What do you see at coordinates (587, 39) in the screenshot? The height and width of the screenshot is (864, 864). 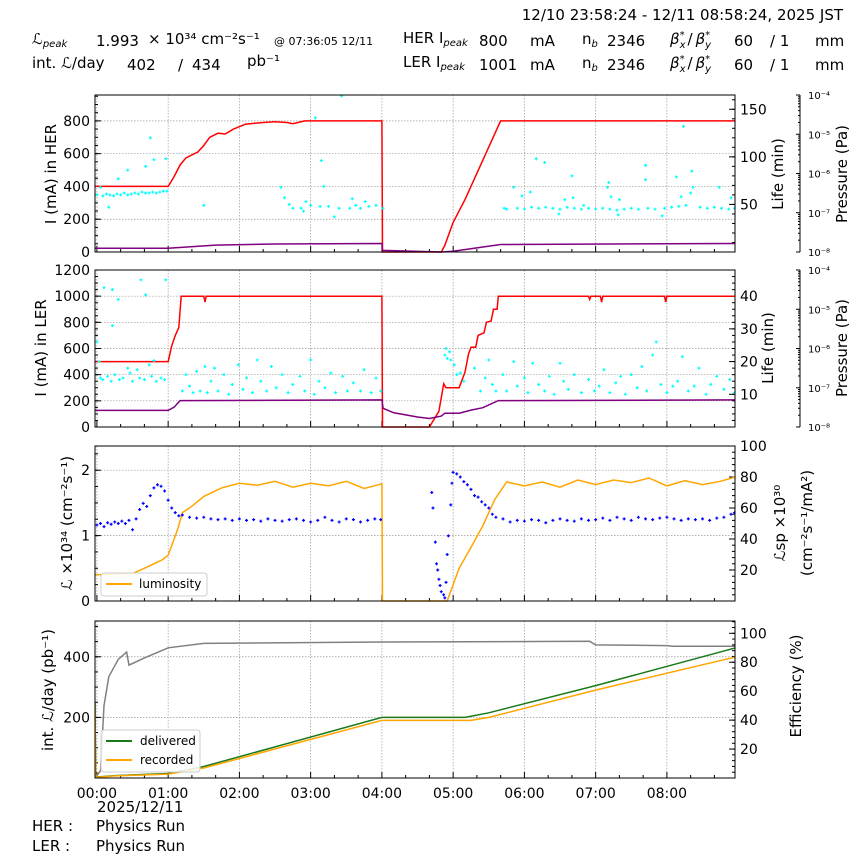 I see `her-nb-n: n` at bounding box center [587, 39].